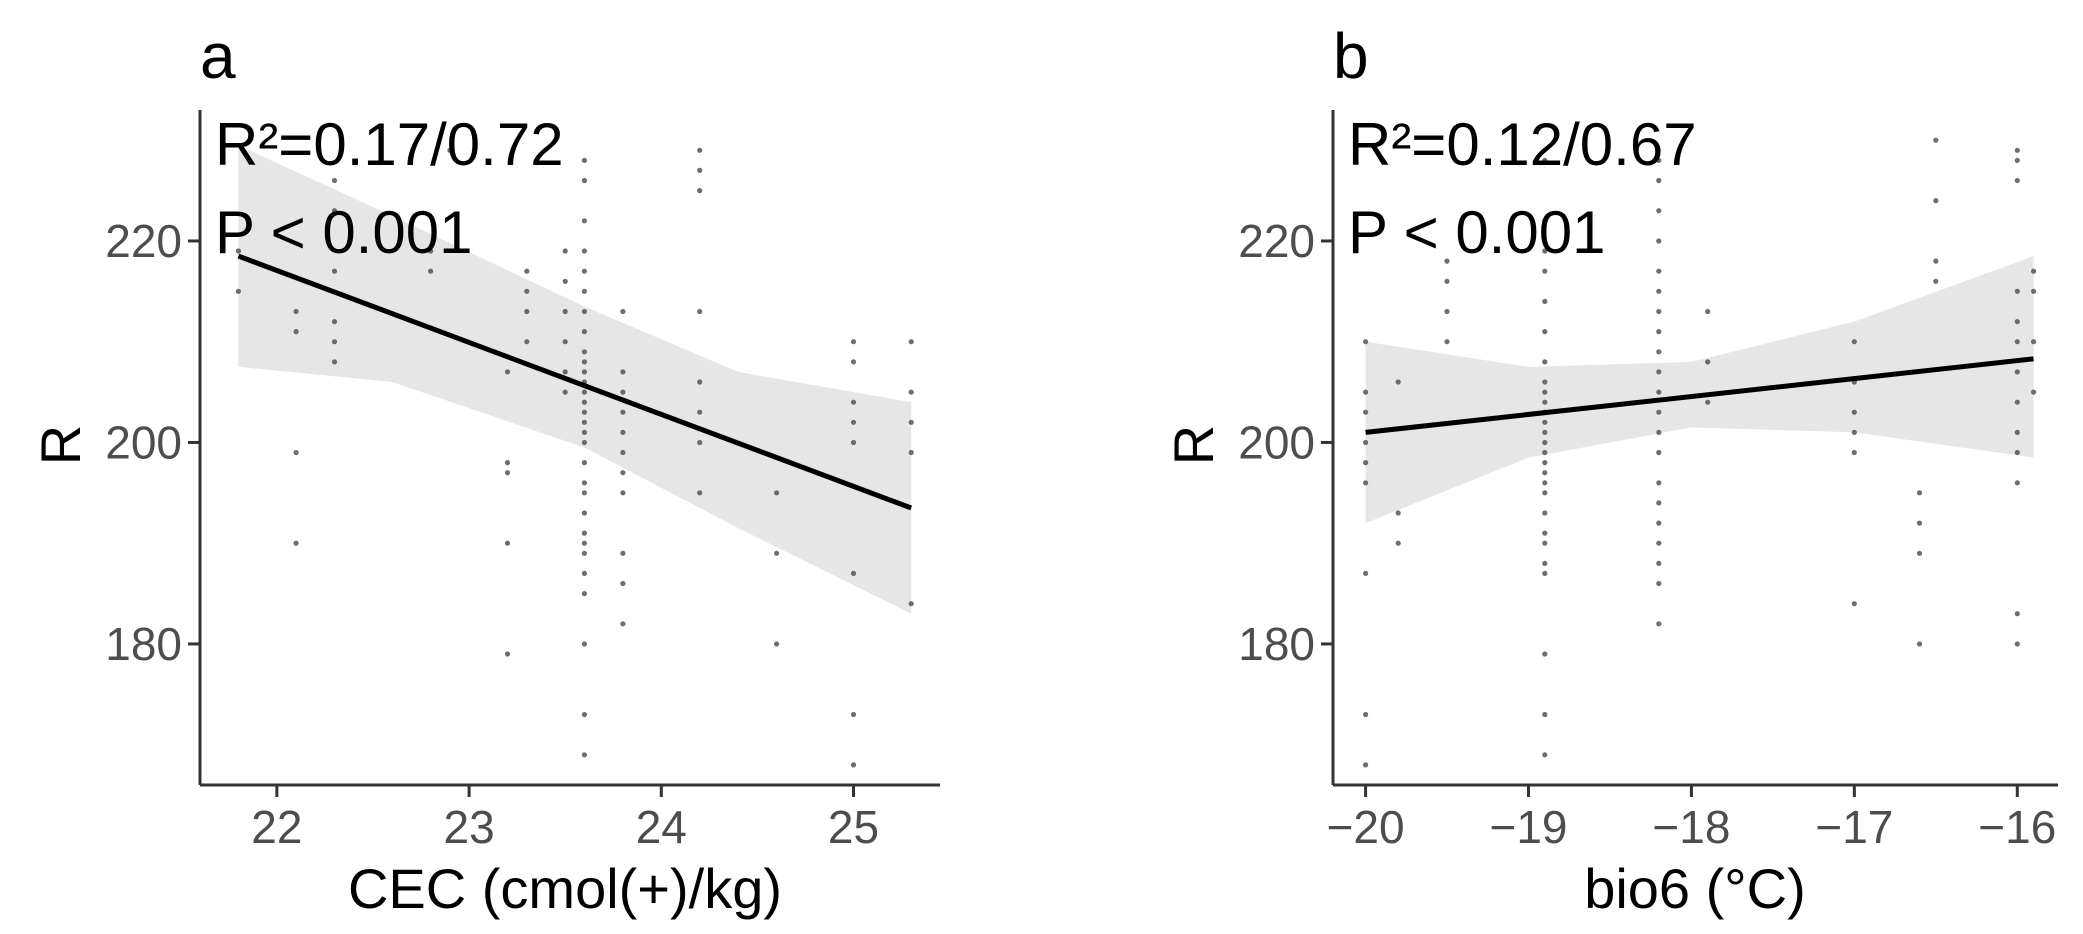  Describe the element at coordinates (1476, 232) in the screenshot. I see `panel-b-p-annotation: P < 0.001` at that location.